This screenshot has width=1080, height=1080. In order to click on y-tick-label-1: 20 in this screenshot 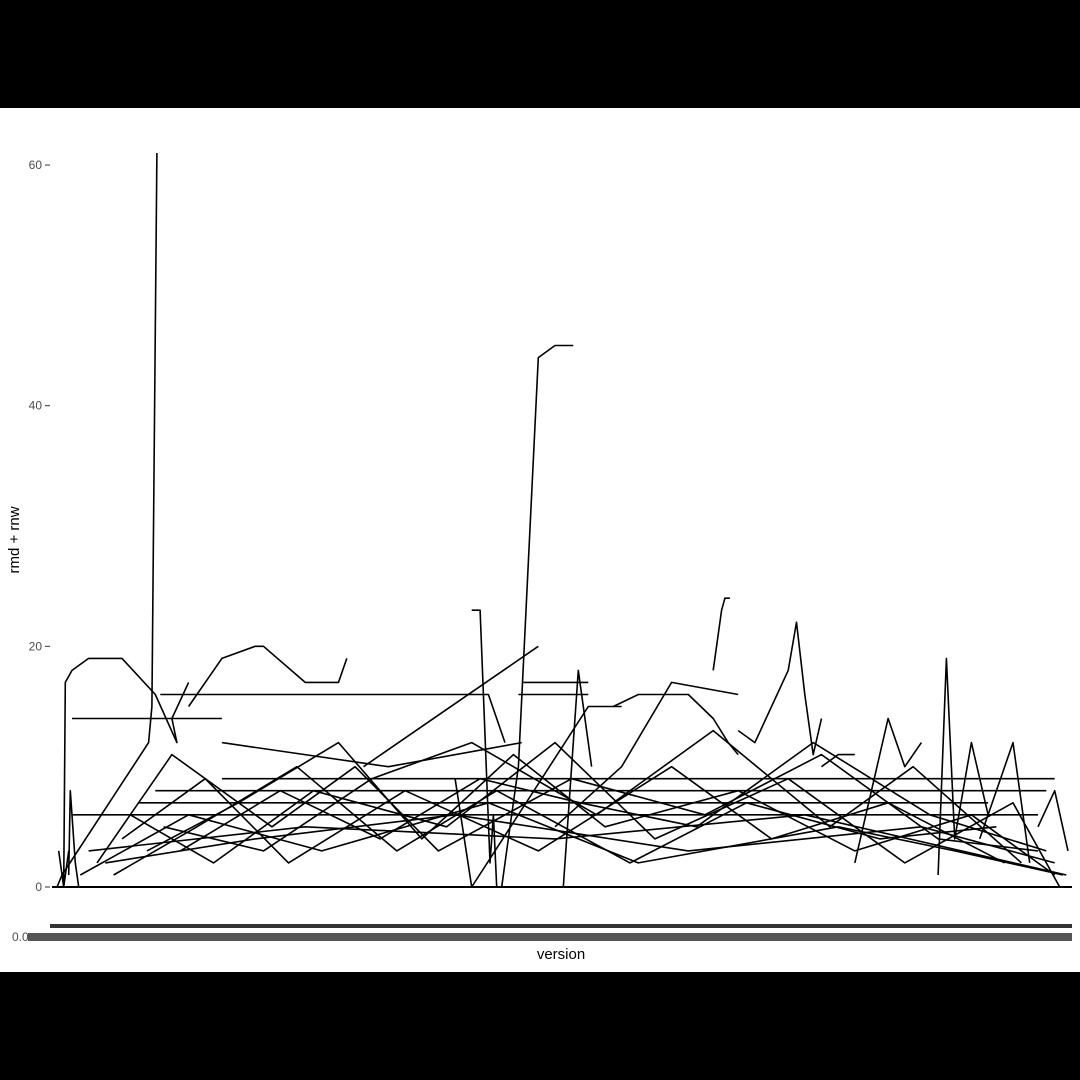, I will do `click(36, 646)`.